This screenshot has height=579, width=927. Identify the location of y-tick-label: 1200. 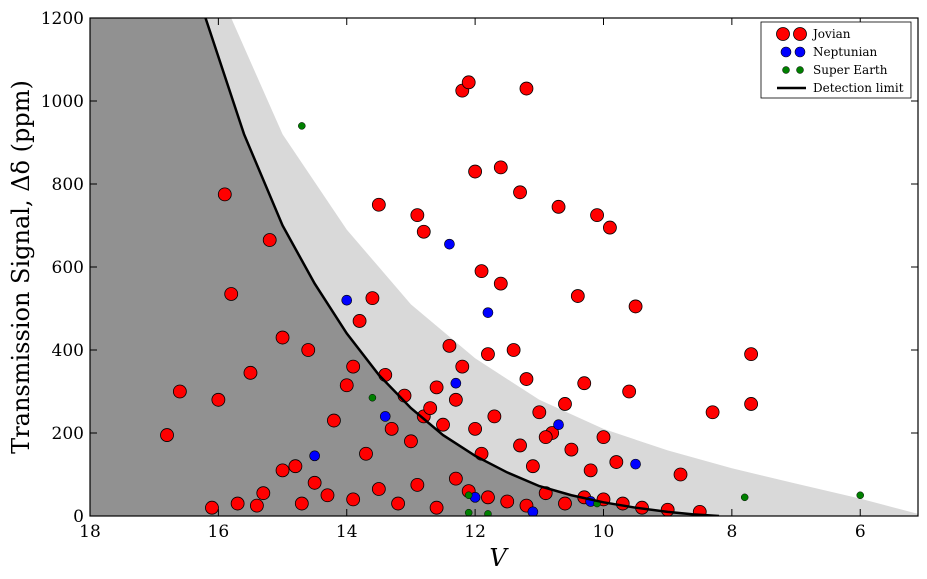
(62, 19).